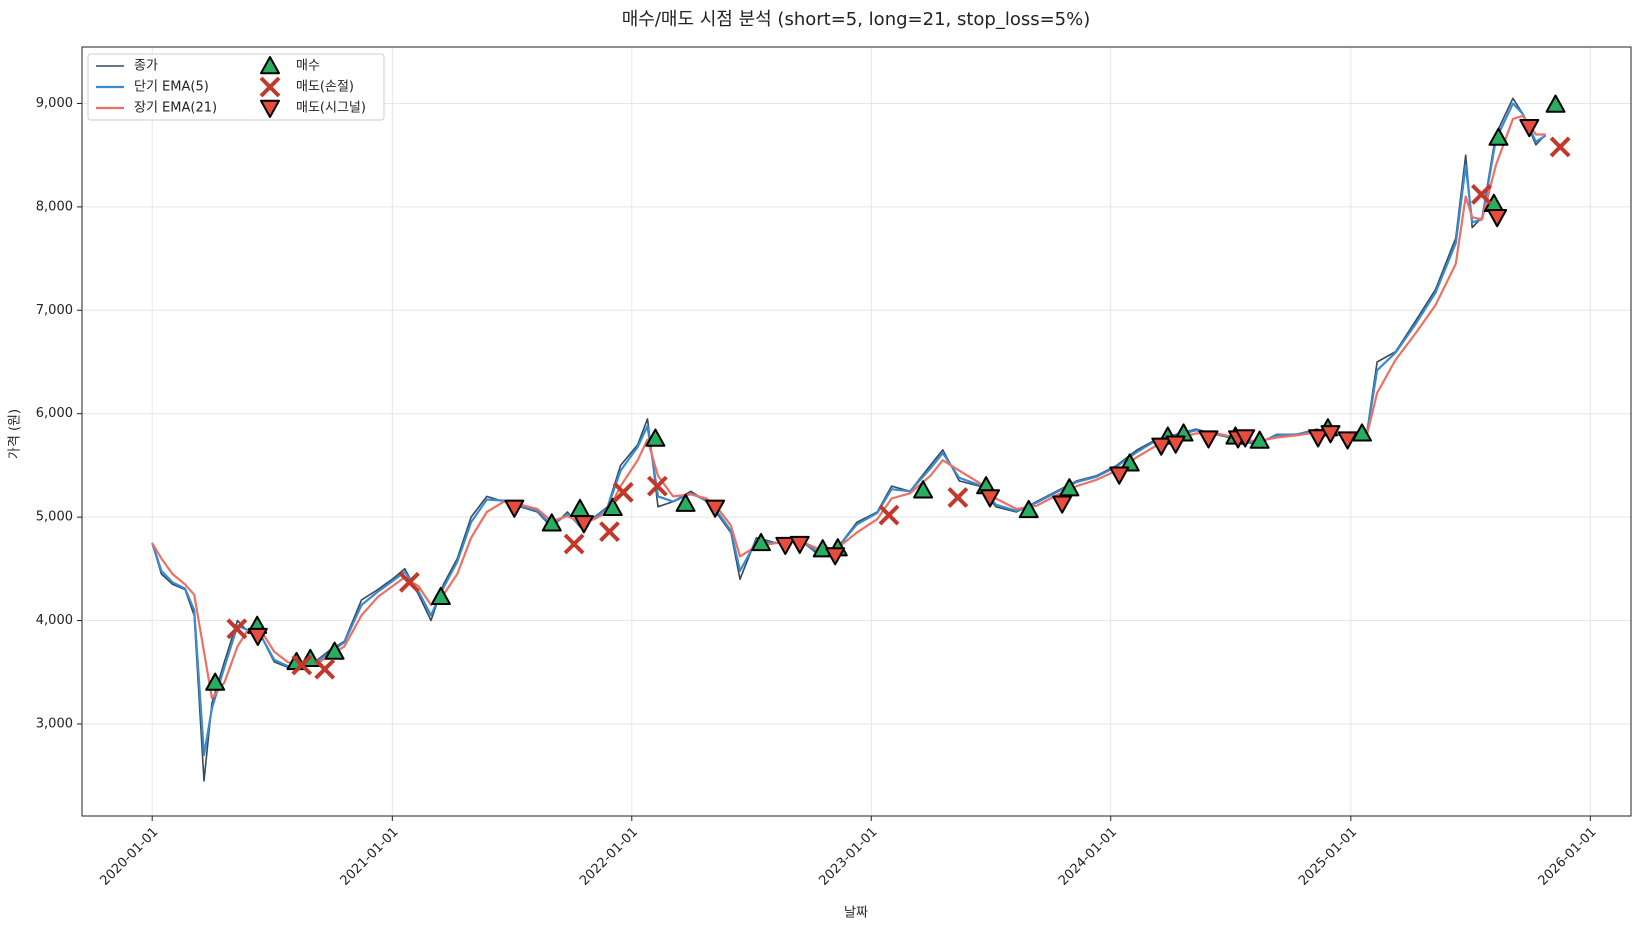  Describe the element at coordinates (54, 620) in the screenshot. I see `y-tick-label: 4,000` at that location.